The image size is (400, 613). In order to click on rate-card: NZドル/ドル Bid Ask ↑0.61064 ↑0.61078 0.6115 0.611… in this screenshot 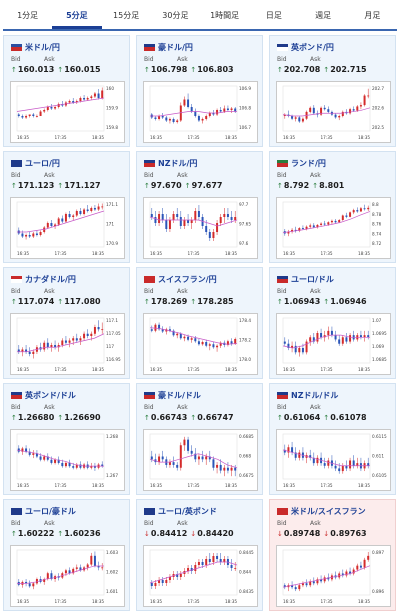, I will do `click(332, 439)`.